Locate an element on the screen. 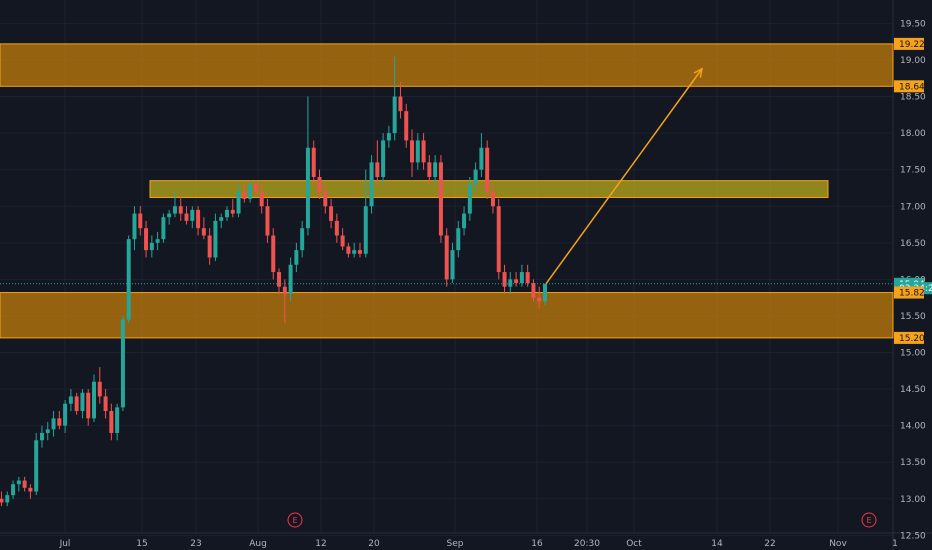 Image resolution: width=932 pixels, height=550 pixels. time-tick-label: Jul is located at coordinates (65, 544).